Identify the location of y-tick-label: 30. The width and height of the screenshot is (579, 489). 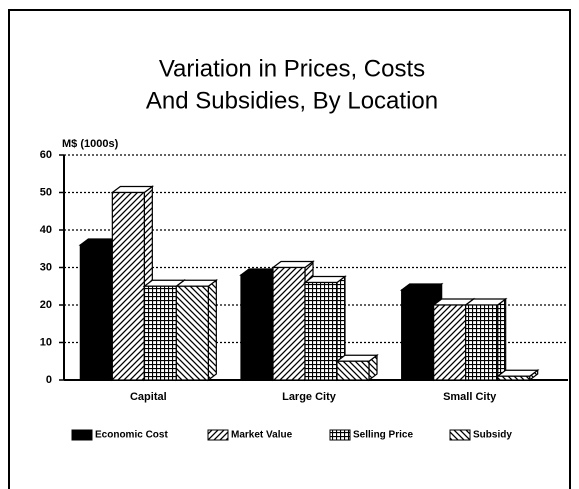
(46, 267).